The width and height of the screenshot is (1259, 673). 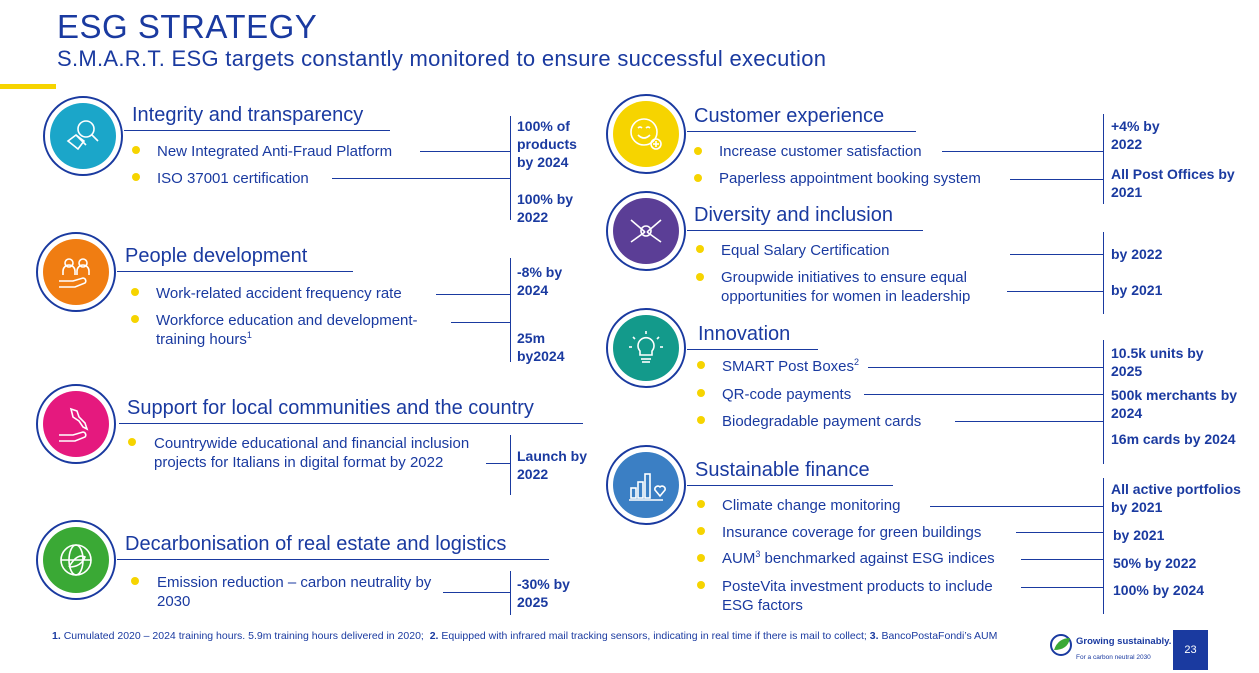 I want to click on diversity-item-1: Equal Salary Certification, so click(x=805, y=250).